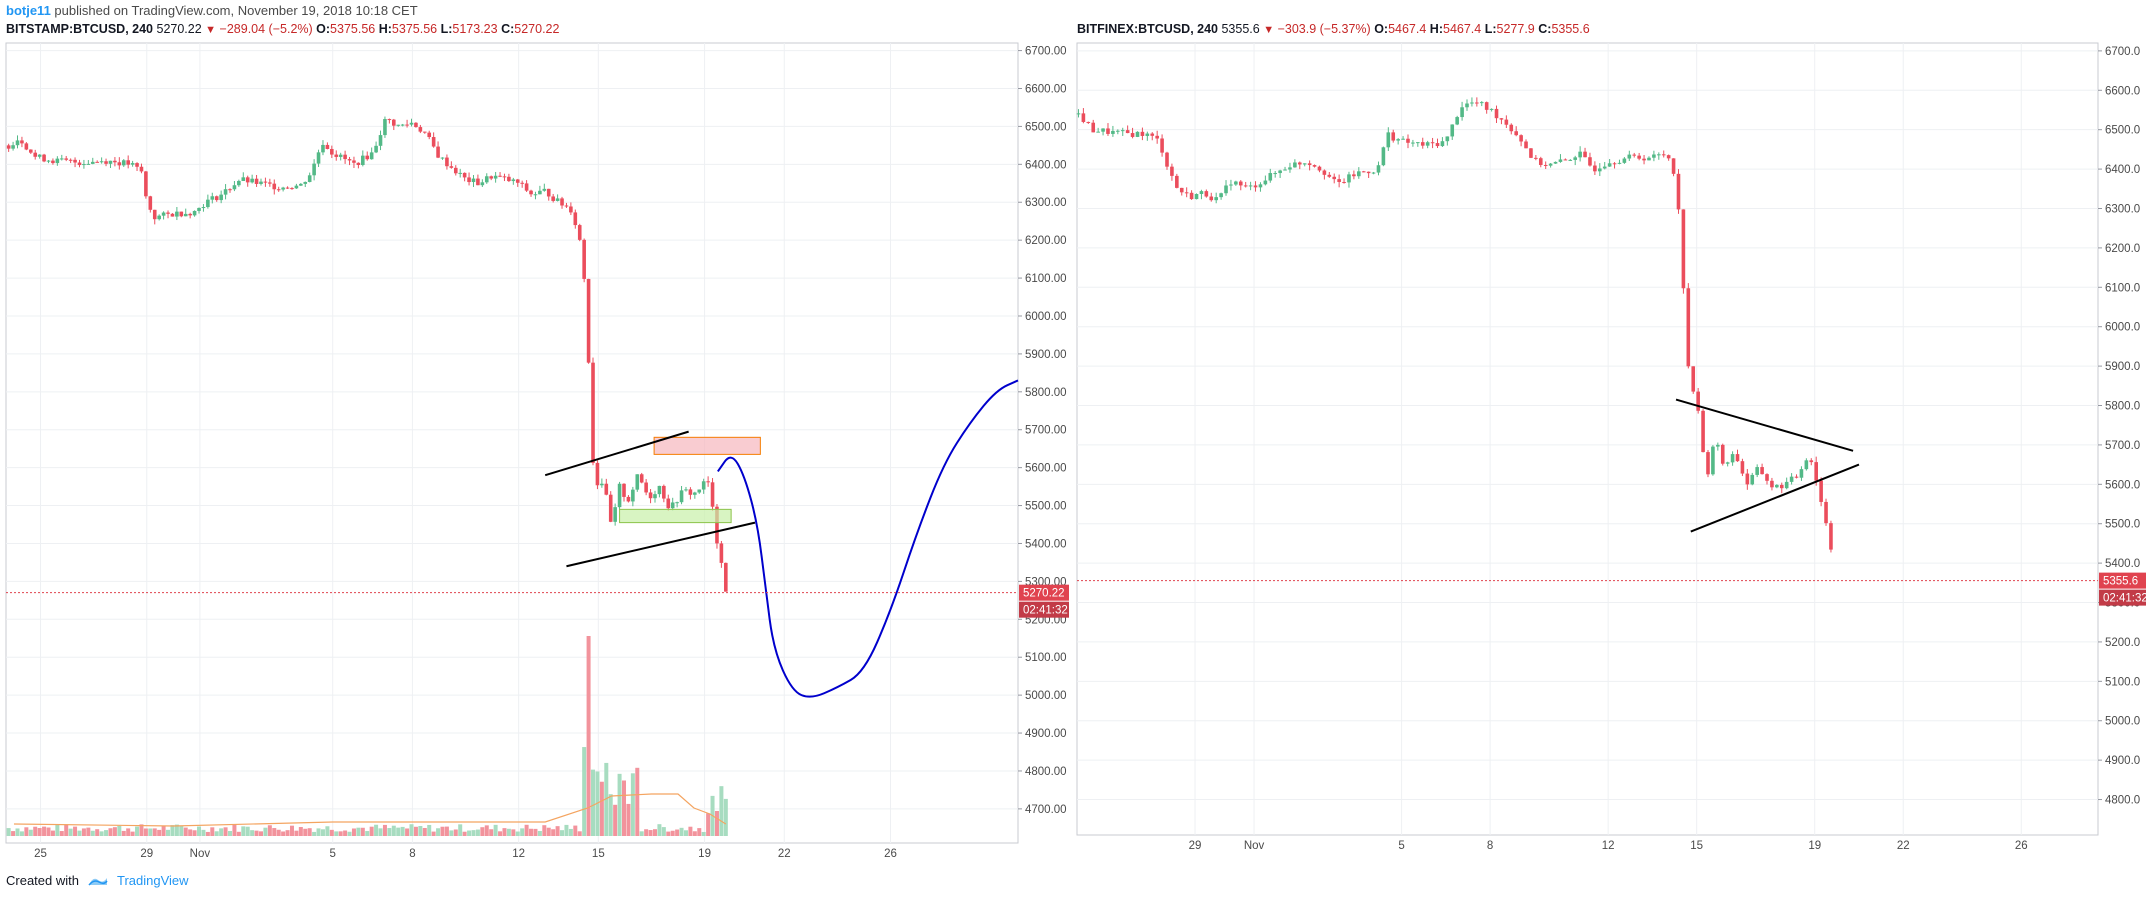 Image resolution: width=2147 pixels, height=899 pixels. I want to click on right-low: 5277.9, so click(1515, 29).